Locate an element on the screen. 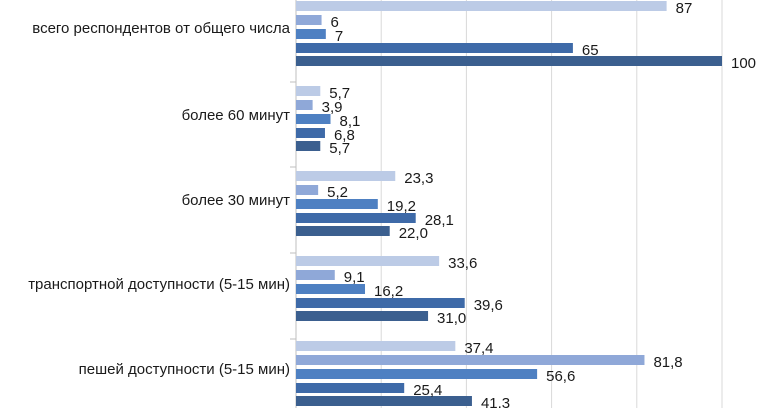 Image resolution: width=762 pixels, height=408 pixels. data-label: 65 is located at coordinates (590, 50).